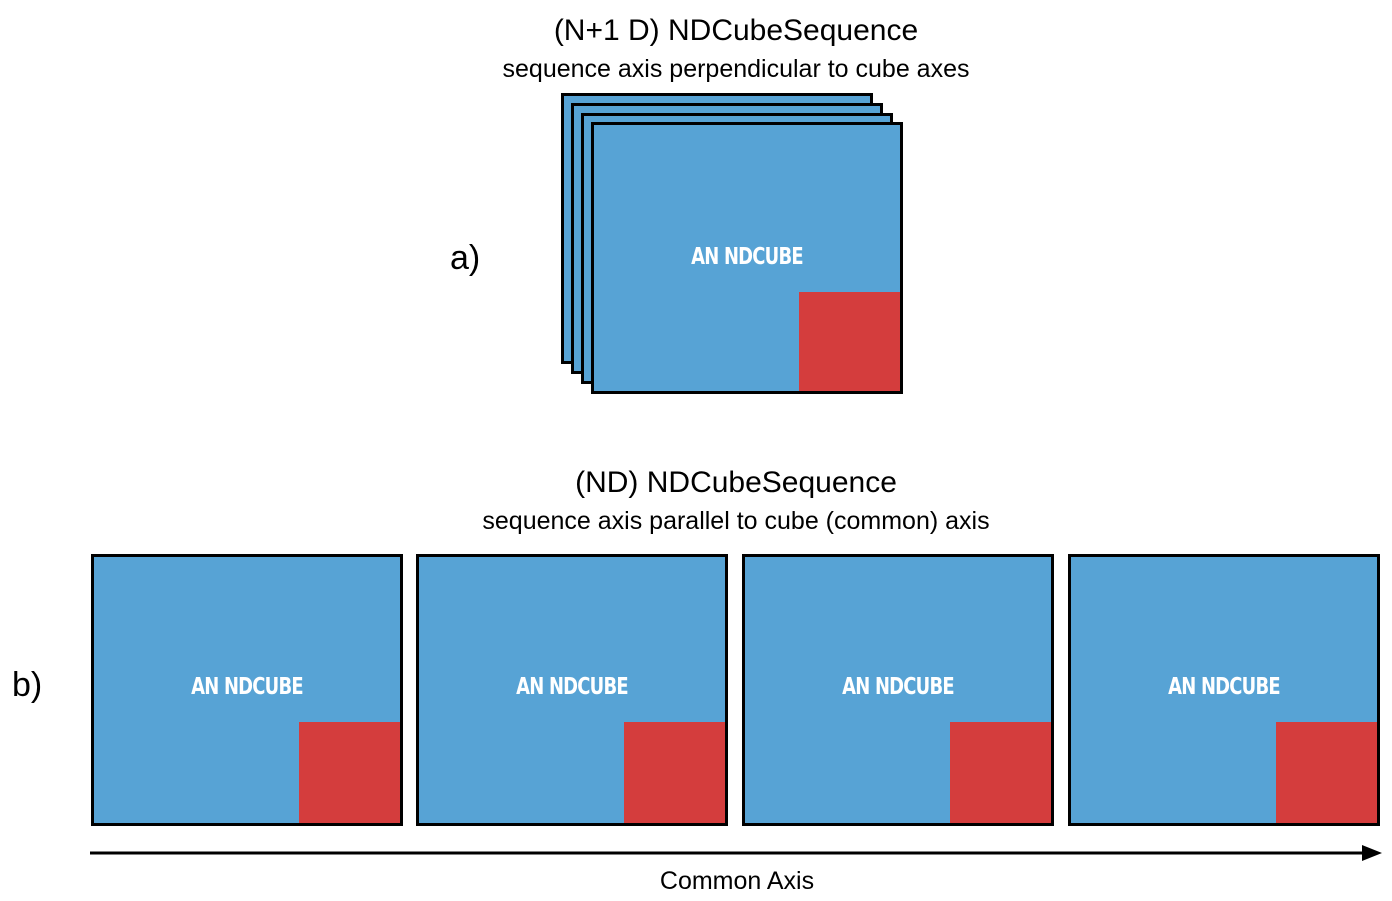 The image size is (1392, 901). I want to click on panel-b-title: (ND) NDCubeSequence, so click(736, 482).